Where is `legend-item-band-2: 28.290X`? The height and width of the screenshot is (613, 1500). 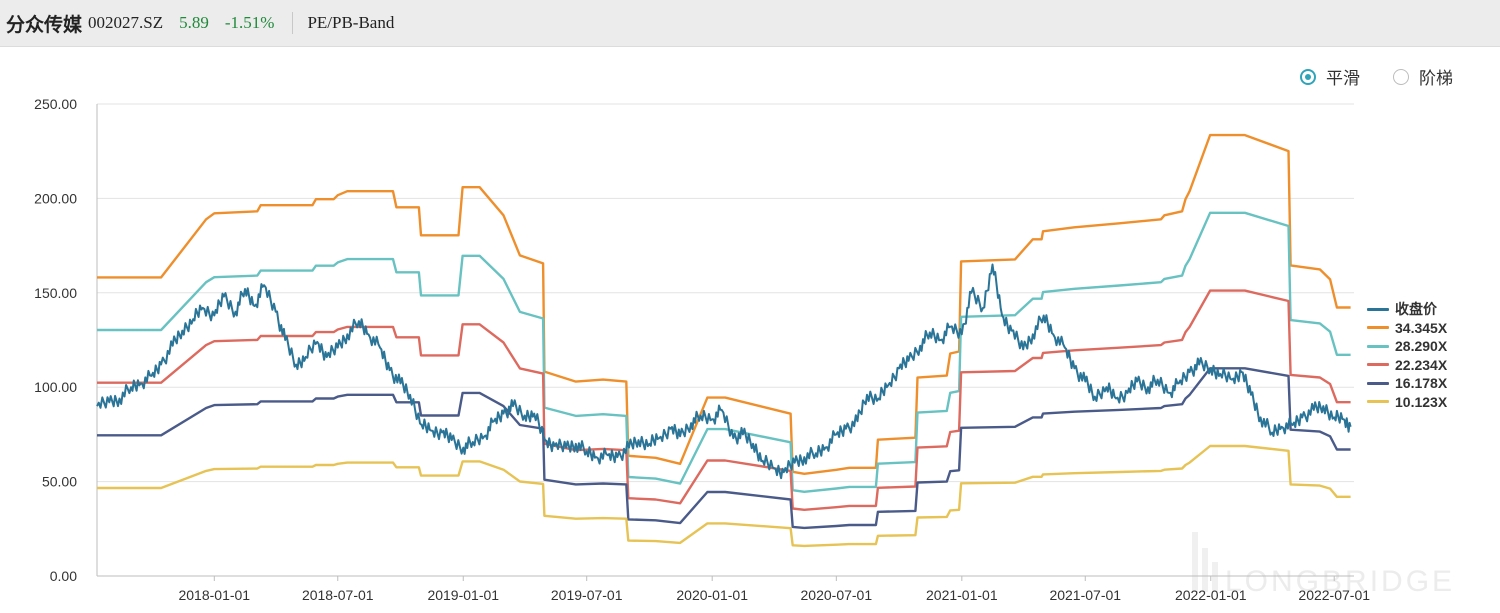 legend-item-band-2: 28.290X is located at coordinates (1407, 346).